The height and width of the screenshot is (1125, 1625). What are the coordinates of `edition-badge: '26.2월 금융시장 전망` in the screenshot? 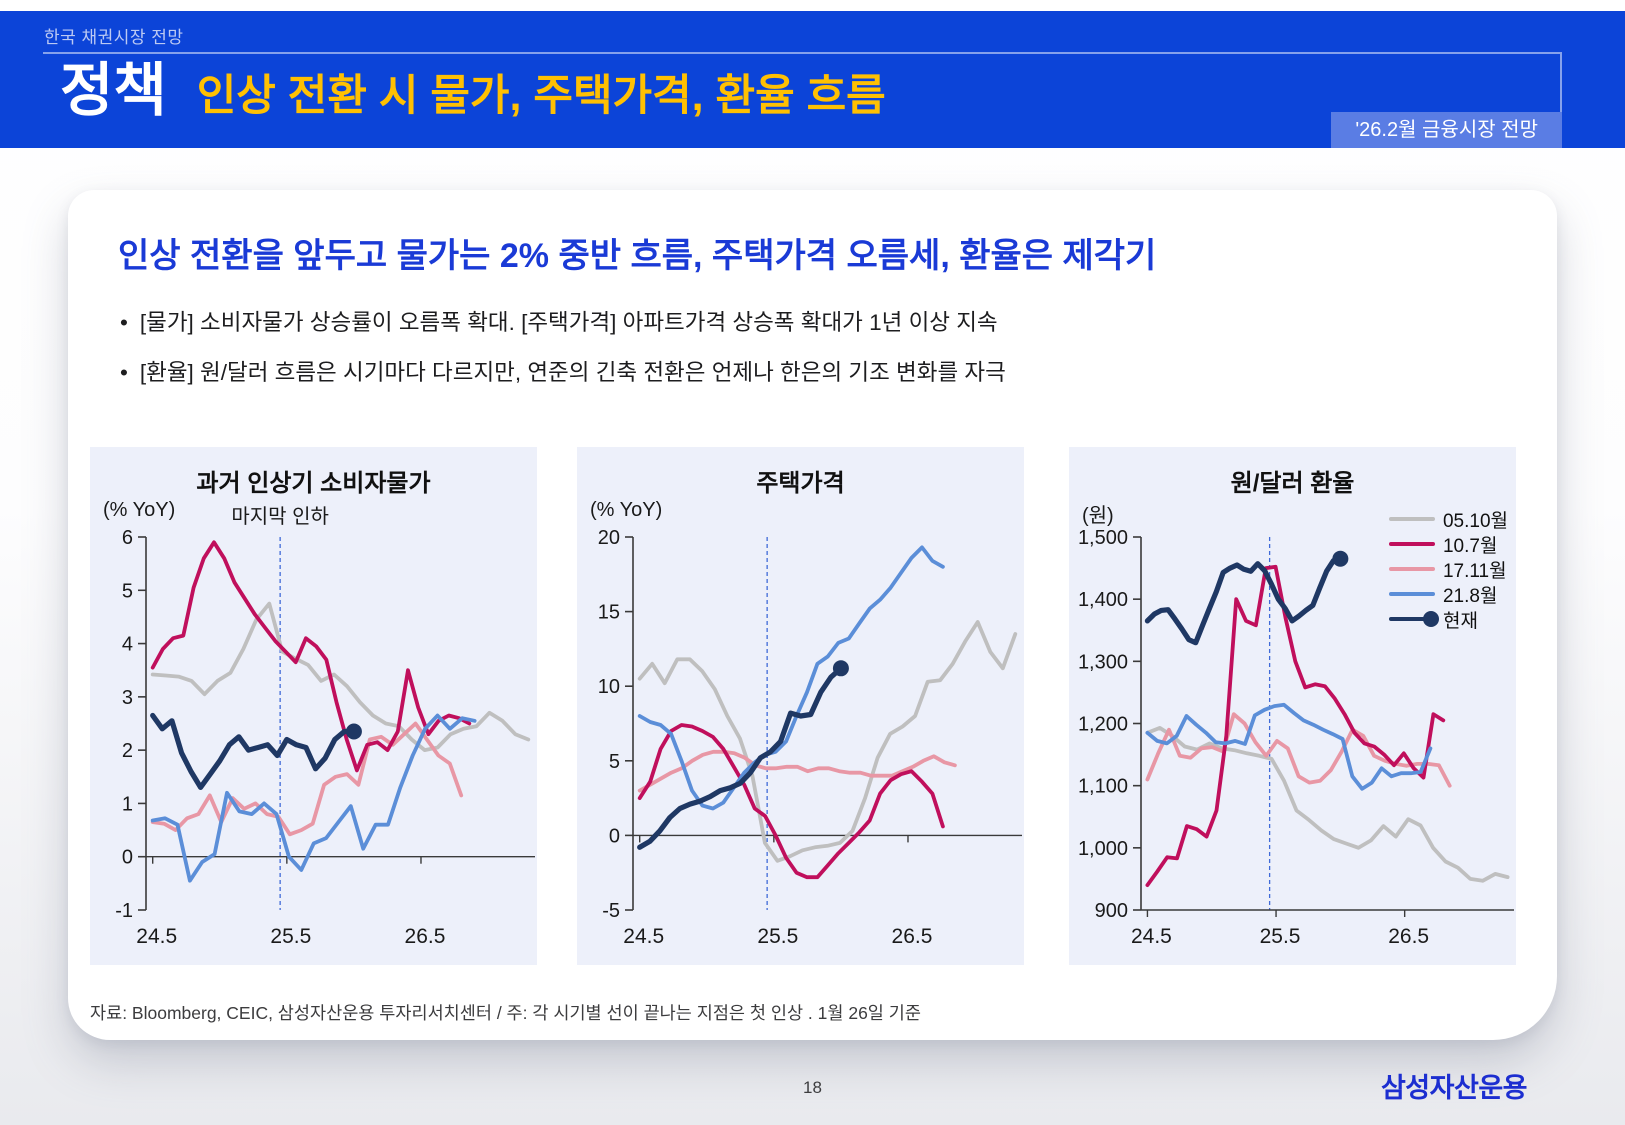 It's located at (1446, 130).